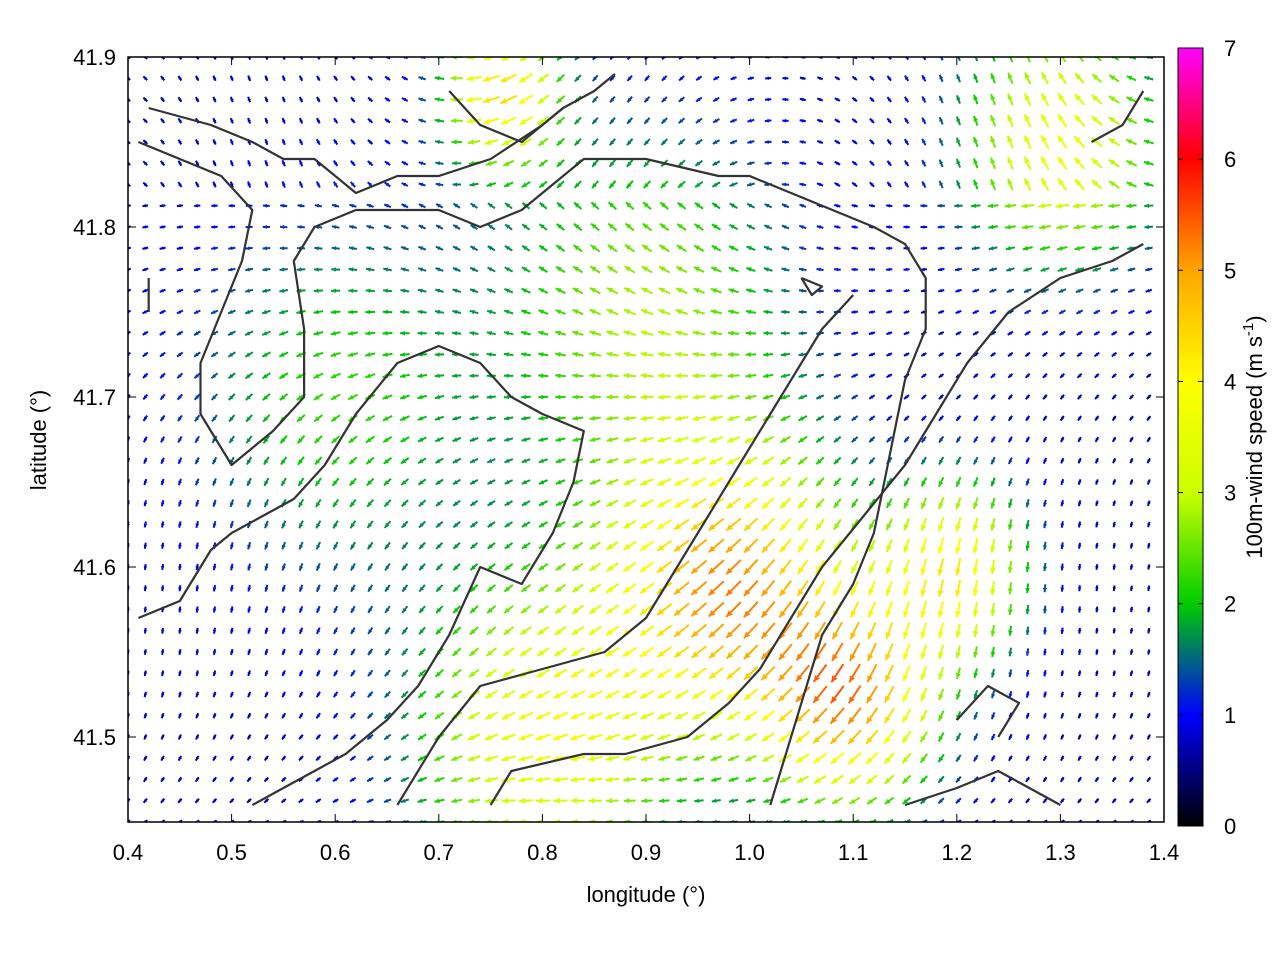 This screenshot has width=1280, height=965. Describe the element at coordinates (231, 852) in the screenshot. I see `x-tick-label: 0.5` at that location.